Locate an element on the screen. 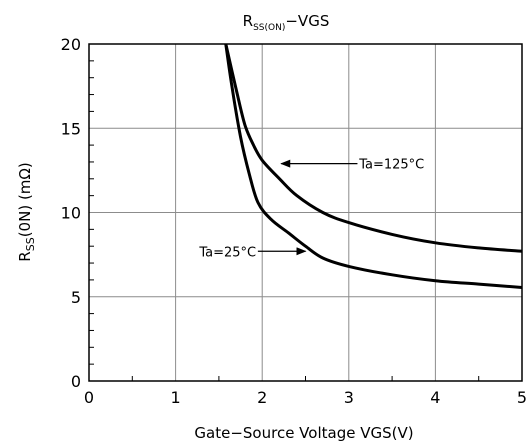 This screenshot has width=528, height=444. y-tick-label: 0 is located at coordinates (76, 381).